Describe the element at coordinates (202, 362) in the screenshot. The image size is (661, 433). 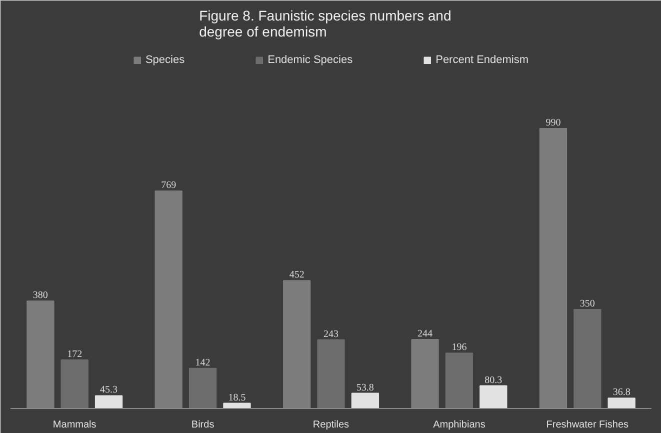
I see `data-label: 142` at that location.